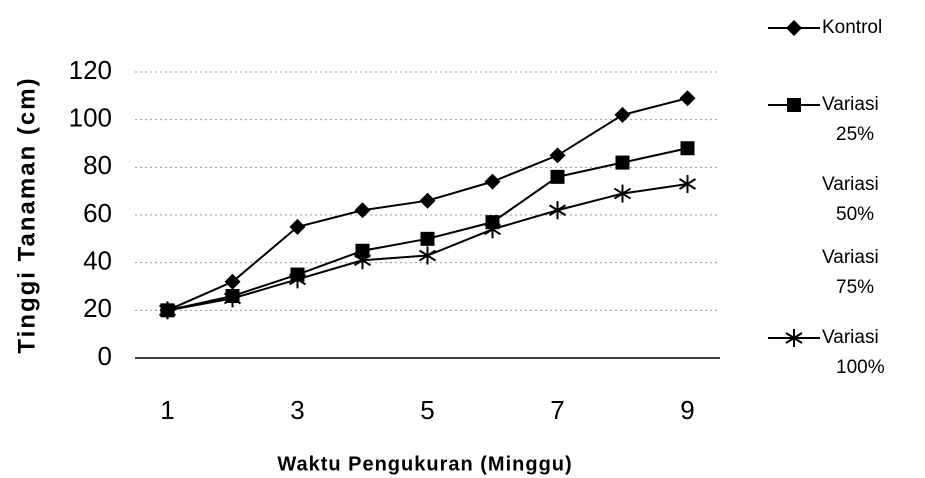 The width and height of the screenshot is (925, 478). Describe the element at coordinates (424, 464) in the screenshot. I see `x-axis-label: Waktu Pengukuran (Minggu)` at that location.